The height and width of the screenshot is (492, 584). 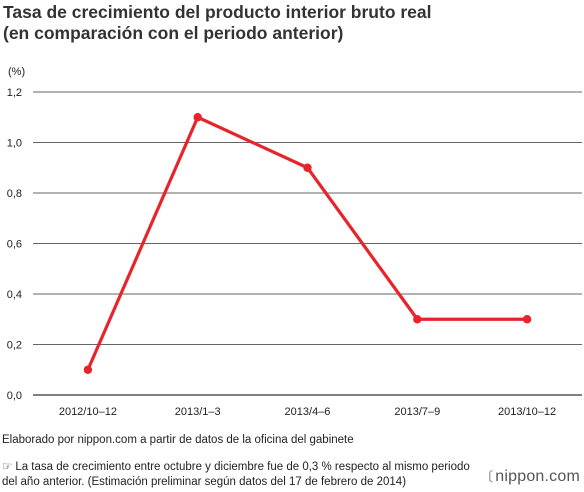 I want to click on pointing-hand-icon: ☞, so click(x=7, y=467).